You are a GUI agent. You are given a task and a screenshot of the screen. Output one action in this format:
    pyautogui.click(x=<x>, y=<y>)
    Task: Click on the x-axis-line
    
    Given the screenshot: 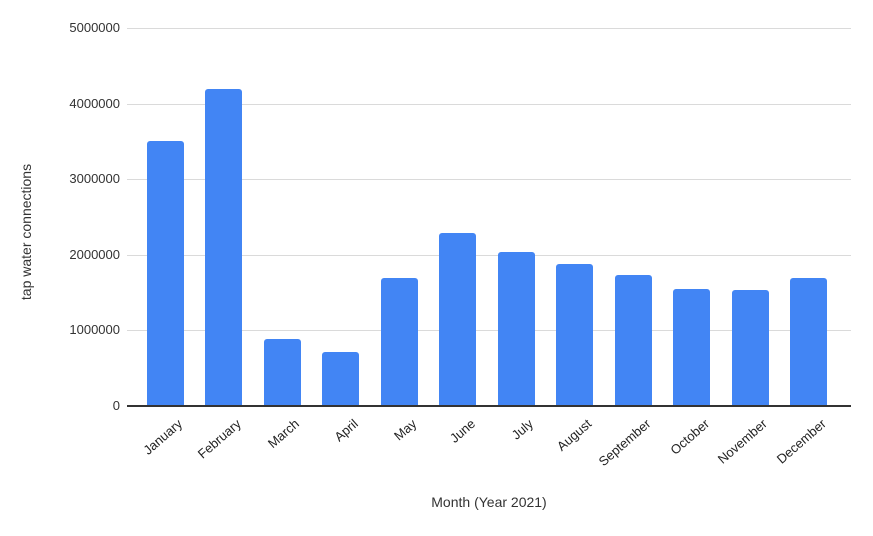 What is the action you would take?
    pyautogui.click(x=489, y=406)
    